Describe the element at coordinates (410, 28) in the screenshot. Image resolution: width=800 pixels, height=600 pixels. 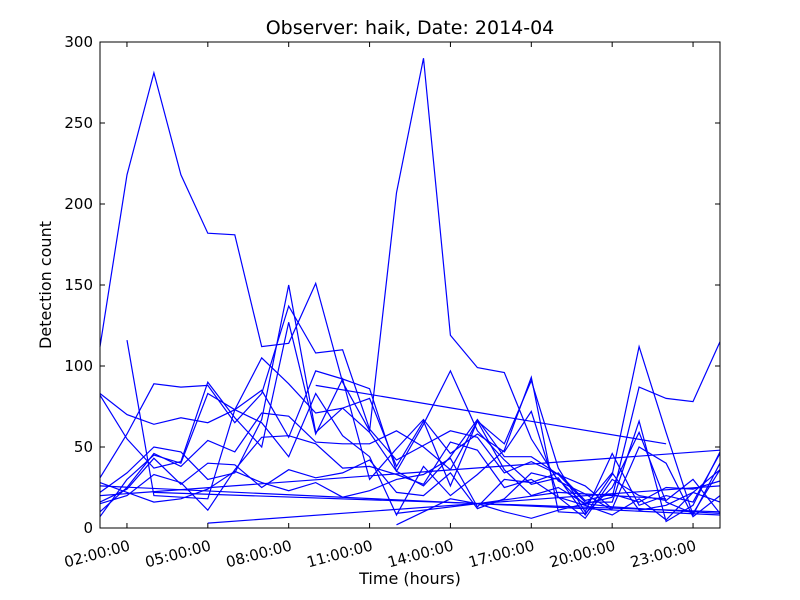
I see `chart-title: Observer: haik, Date: 2014-04` at that location.